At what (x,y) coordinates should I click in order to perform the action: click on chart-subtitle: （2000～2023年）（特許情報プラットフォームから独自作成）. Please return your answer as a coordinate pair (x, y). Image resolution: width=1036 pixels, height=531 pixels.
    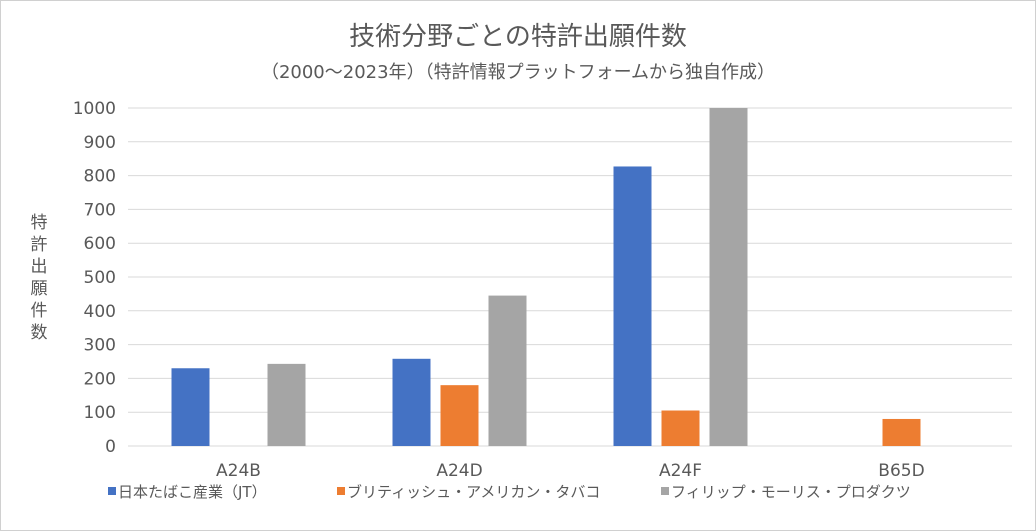
    Looking at the image, I should click on (518, 72).